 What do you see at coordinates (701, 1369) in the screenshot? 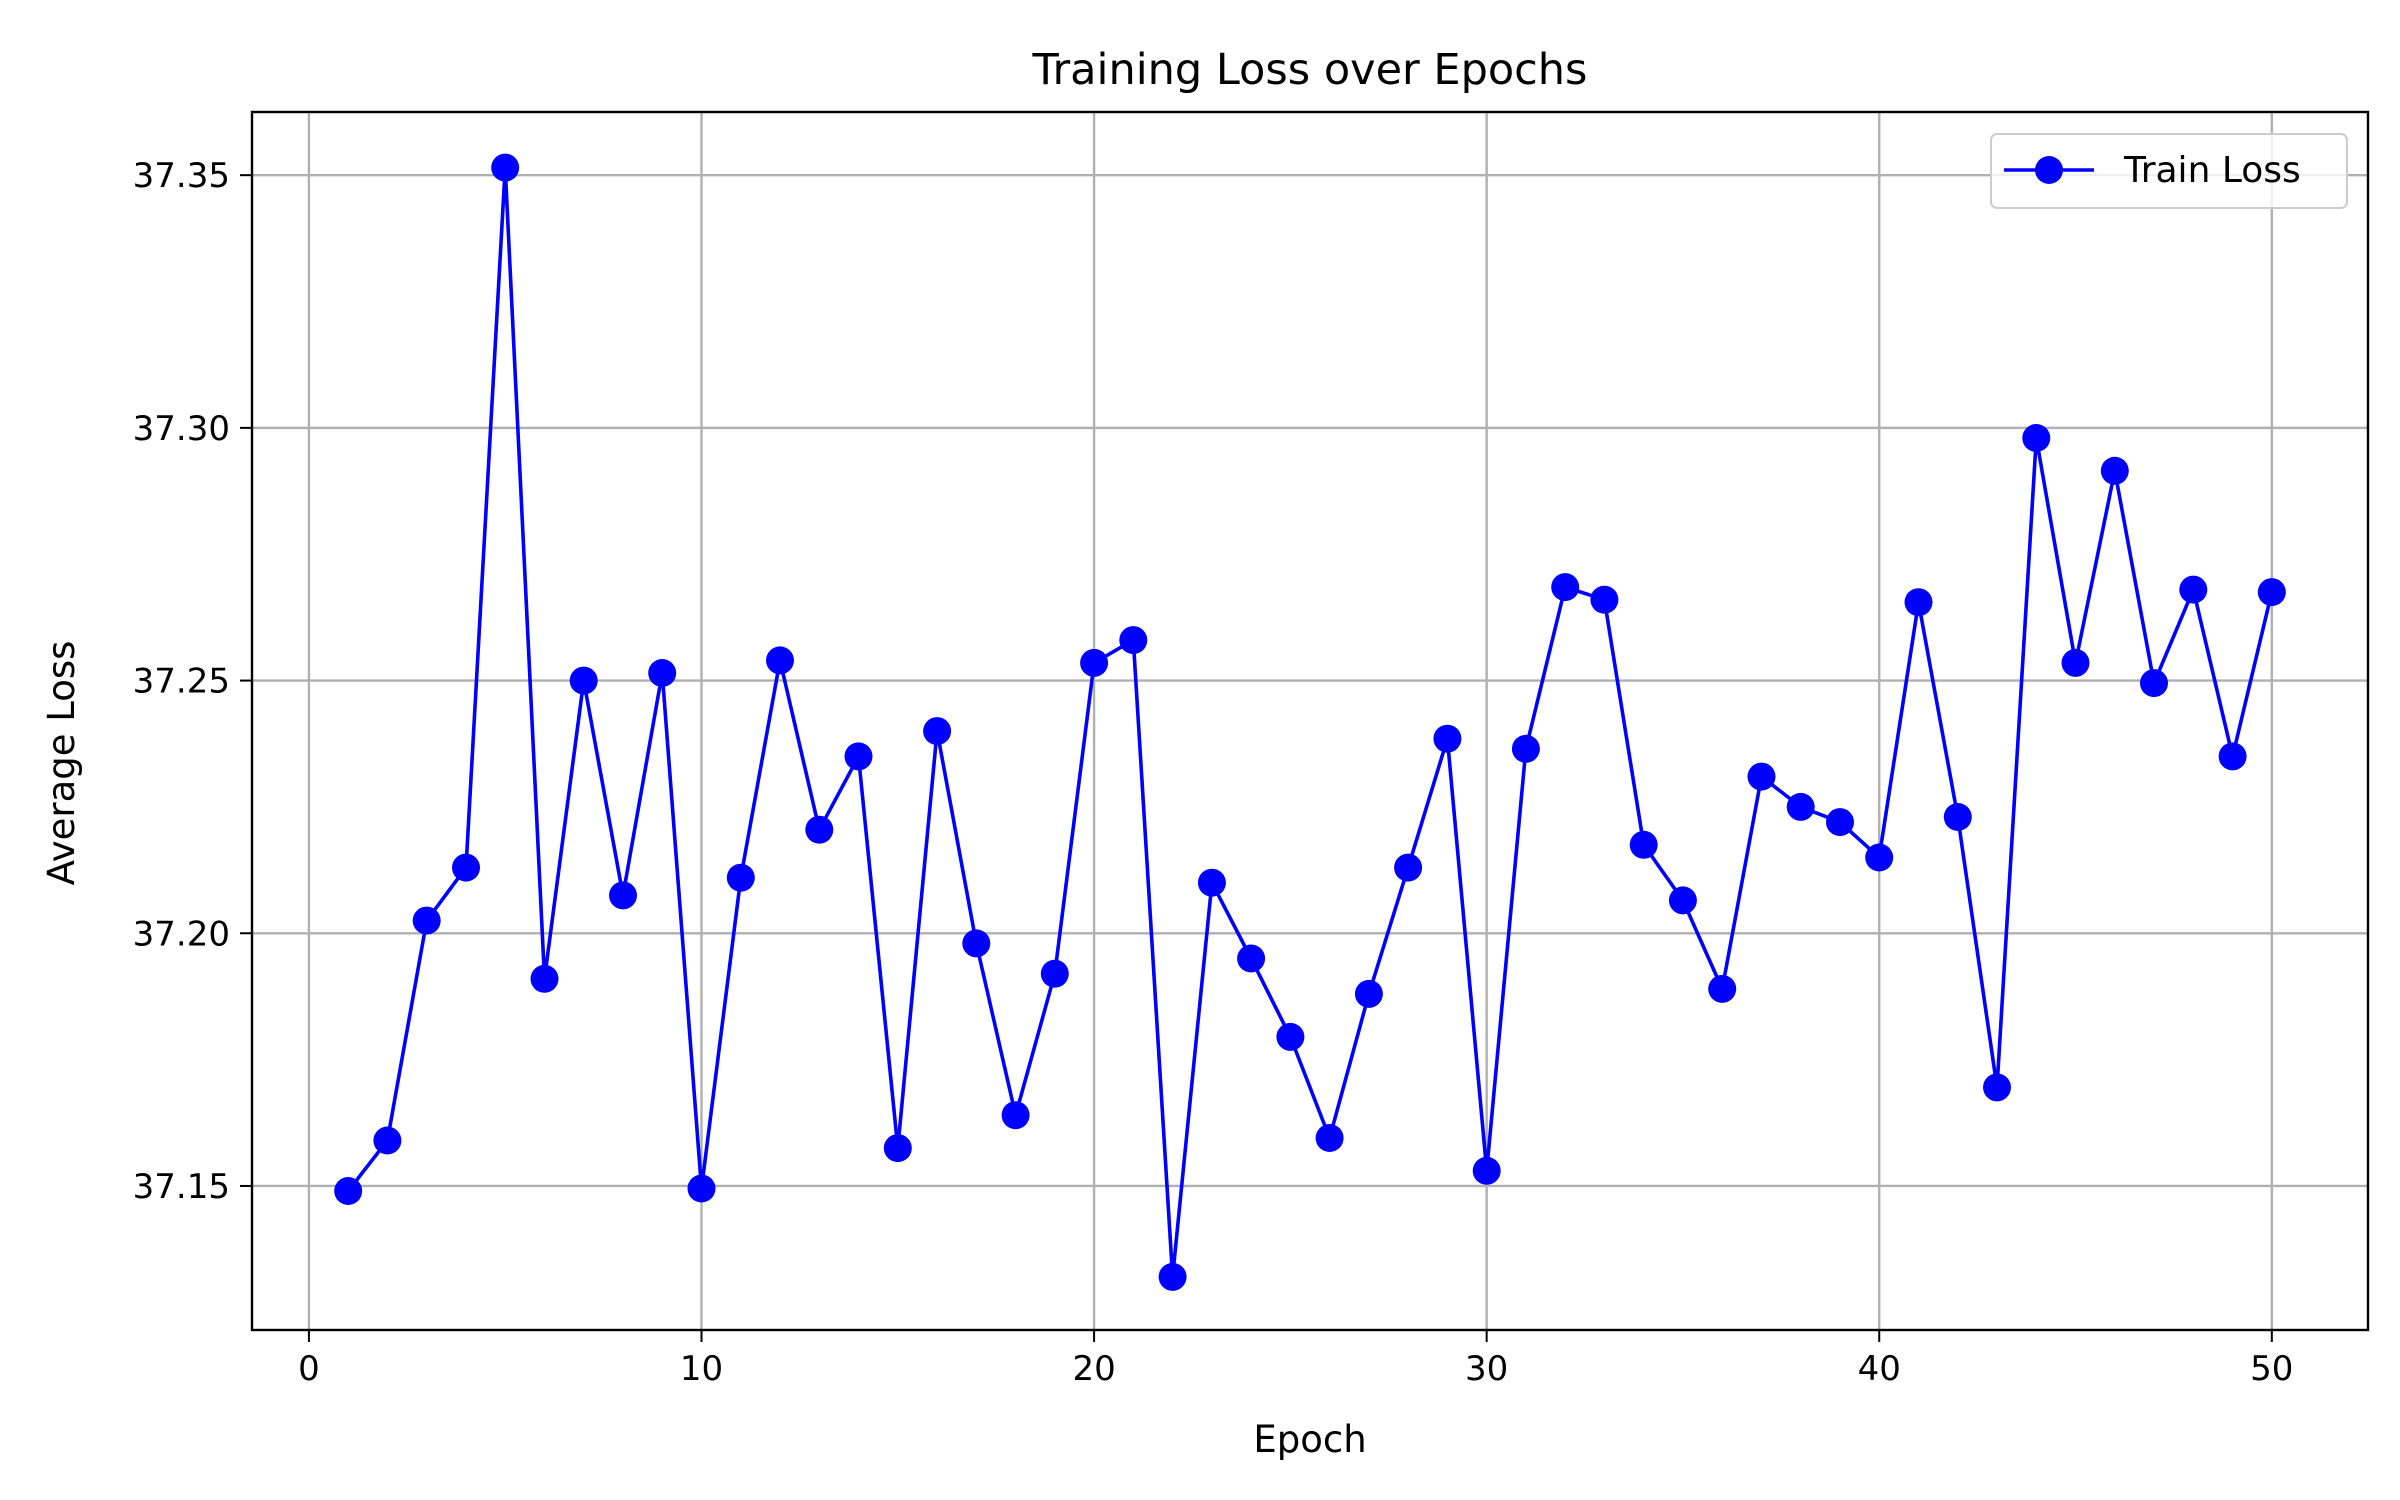
I see `x-tick-label: 10` at bounding box center [701, 1369].